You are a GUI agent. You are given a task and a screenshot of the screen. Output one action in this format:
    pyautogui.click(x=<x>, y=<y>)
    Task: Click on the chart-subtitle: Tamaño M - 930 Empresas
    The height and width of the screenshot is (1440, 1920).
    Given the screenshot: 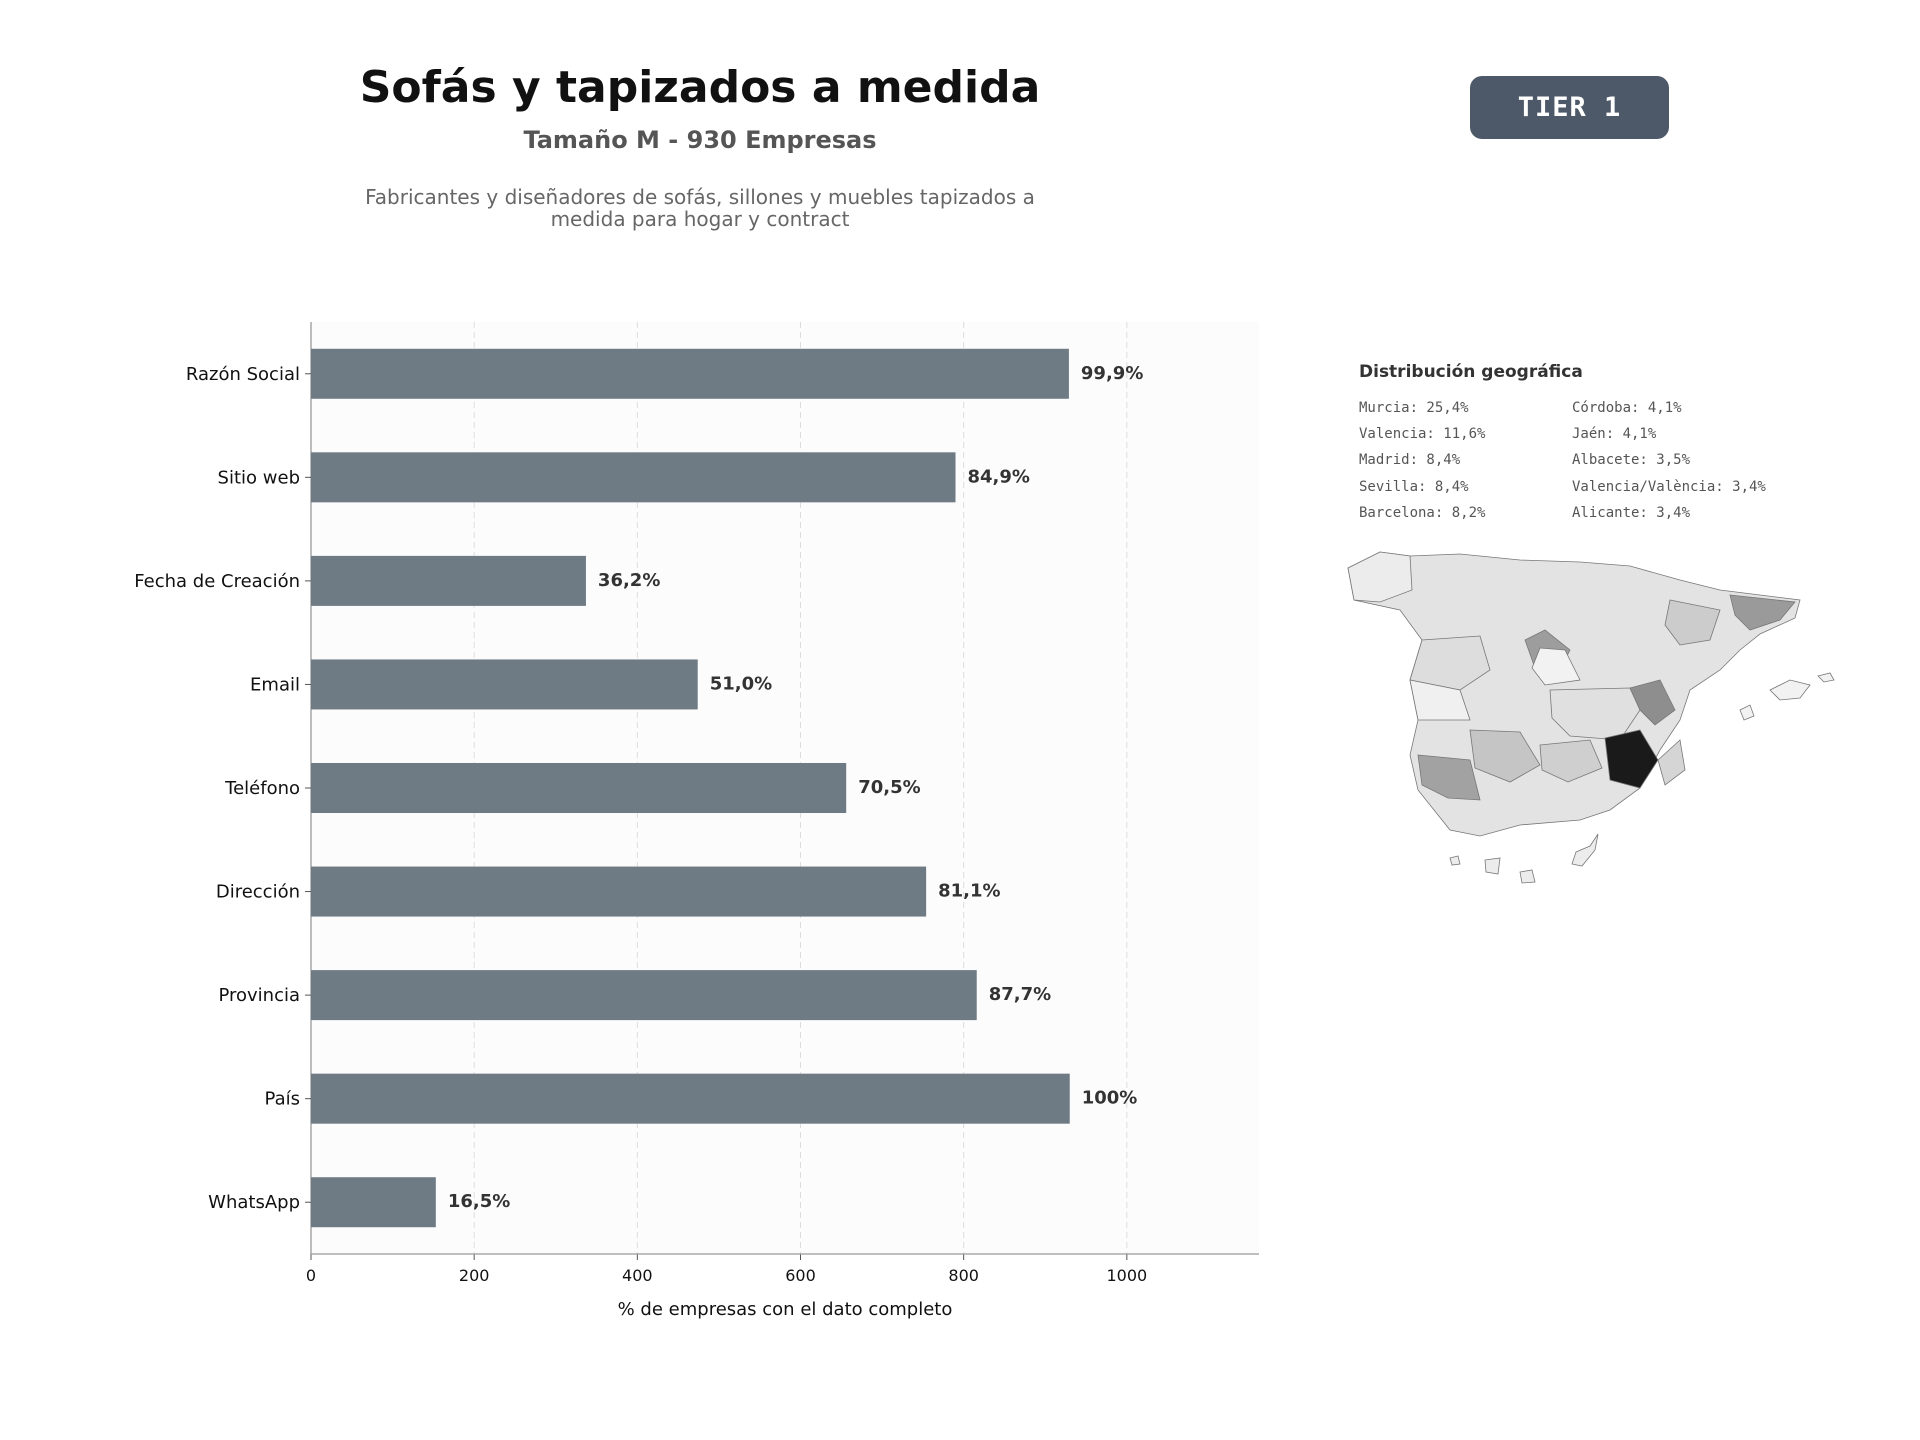 What is the action you would take?
    pyautogui.click(x=700, y=140)
    